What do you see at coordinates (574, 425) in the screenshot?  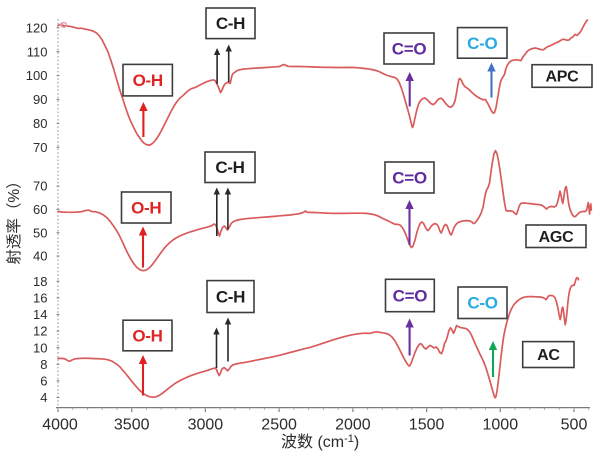 I see `svg-text: 500` at bounding box center [574, 425].